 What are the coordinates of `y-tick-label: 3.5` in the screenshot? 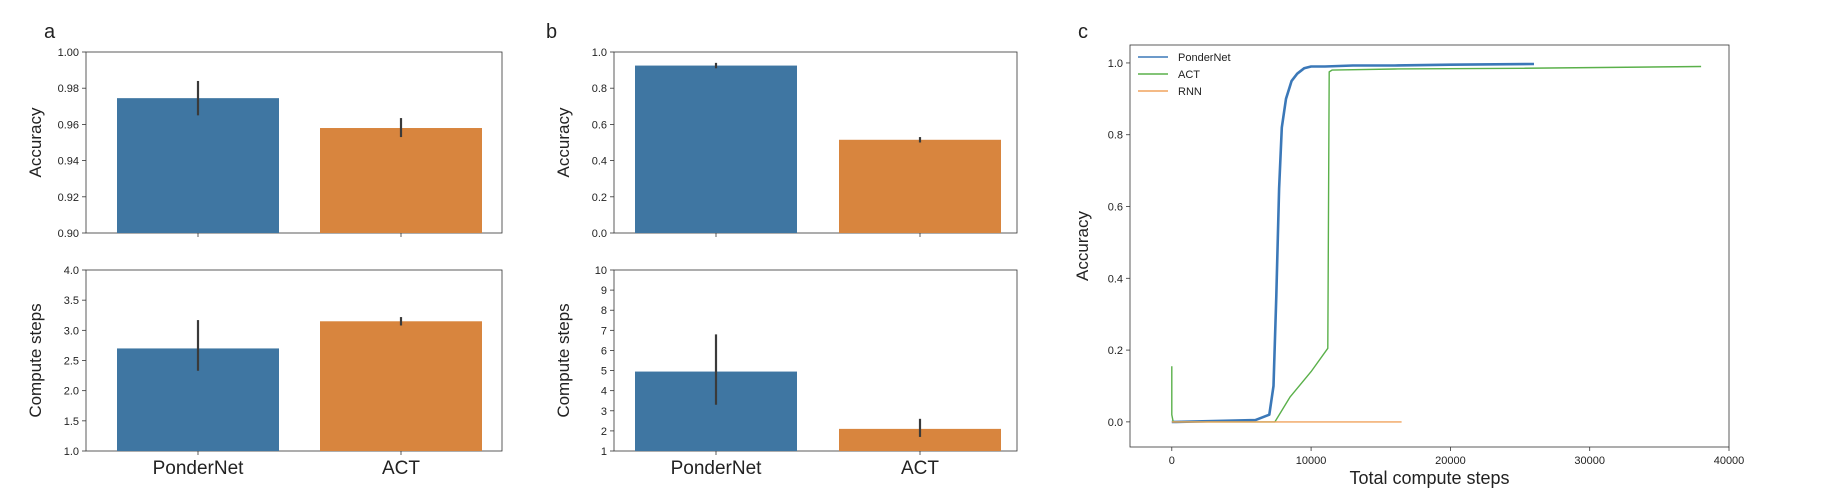 It's located at (71, 301).